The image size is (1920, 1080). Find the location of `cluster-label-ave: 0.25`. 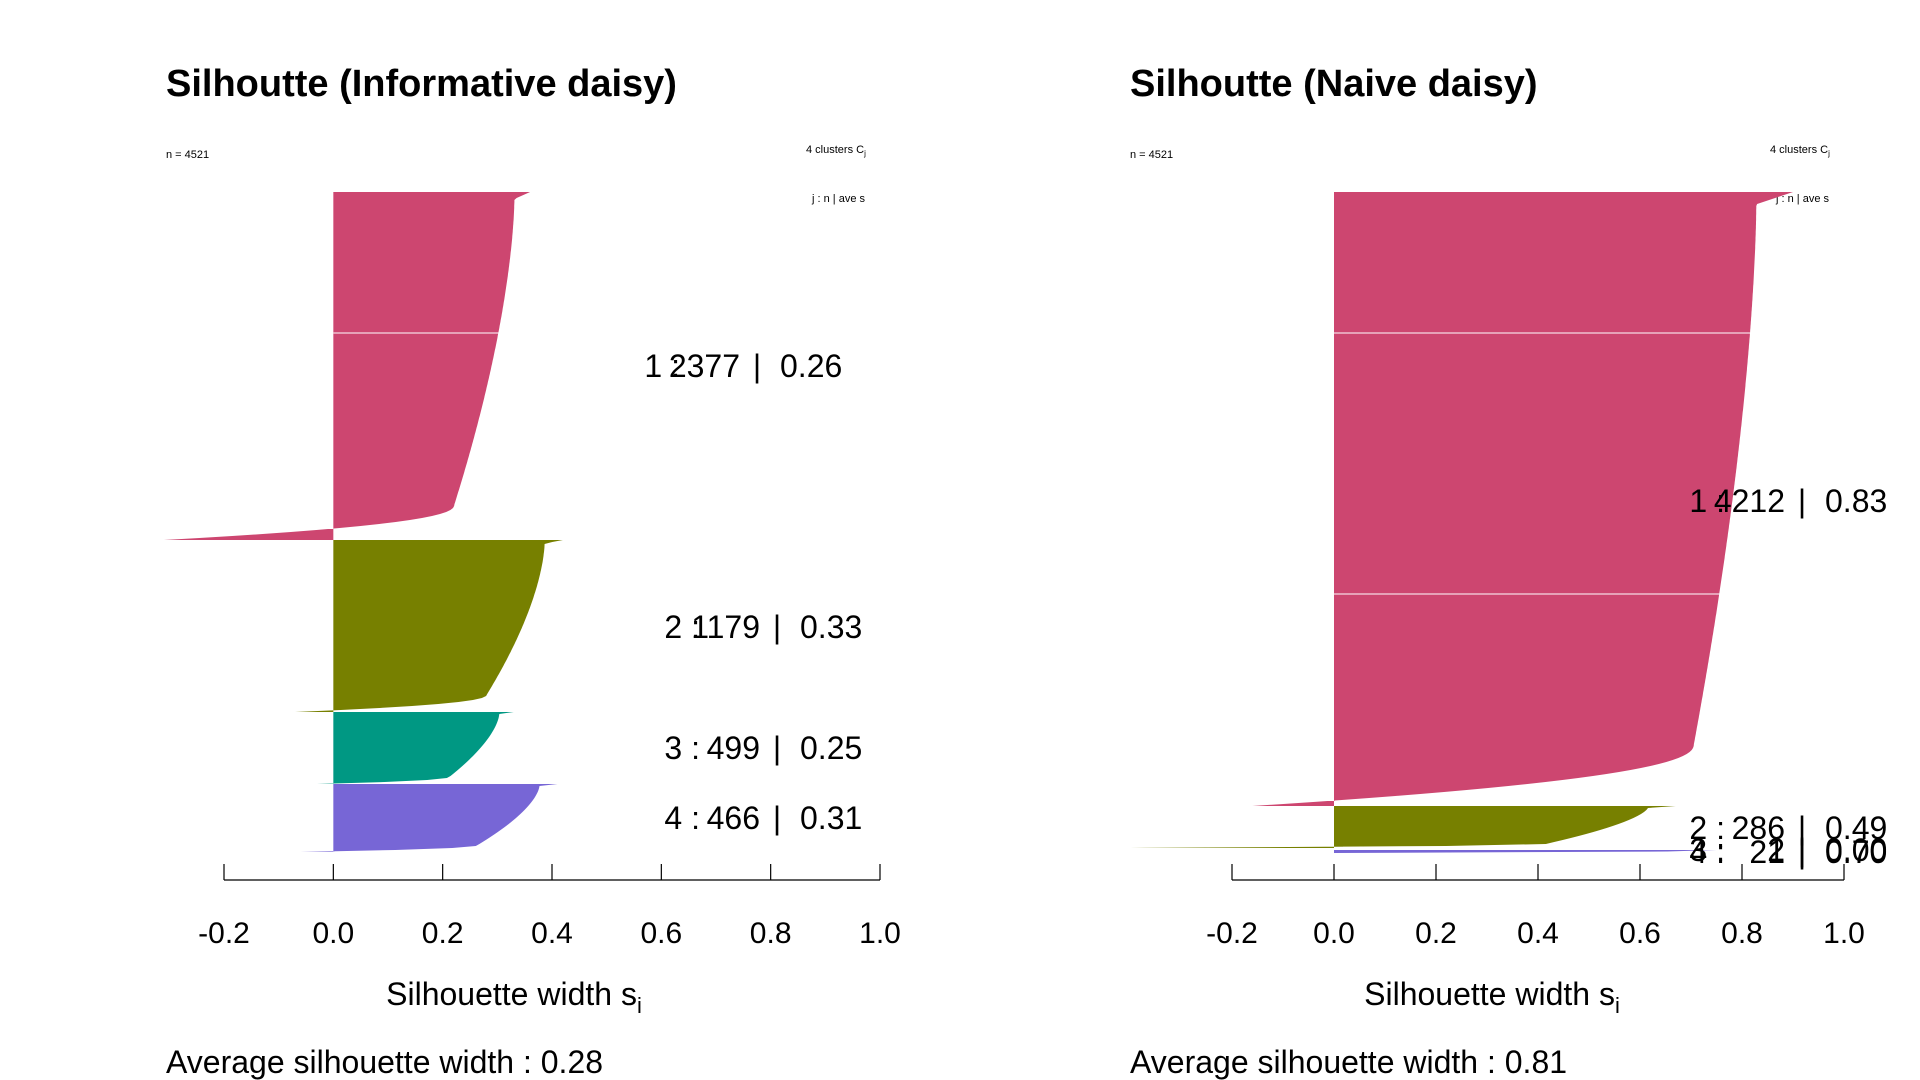

cluster-label-ave: 0.25 is located at coordinates (831, 748).